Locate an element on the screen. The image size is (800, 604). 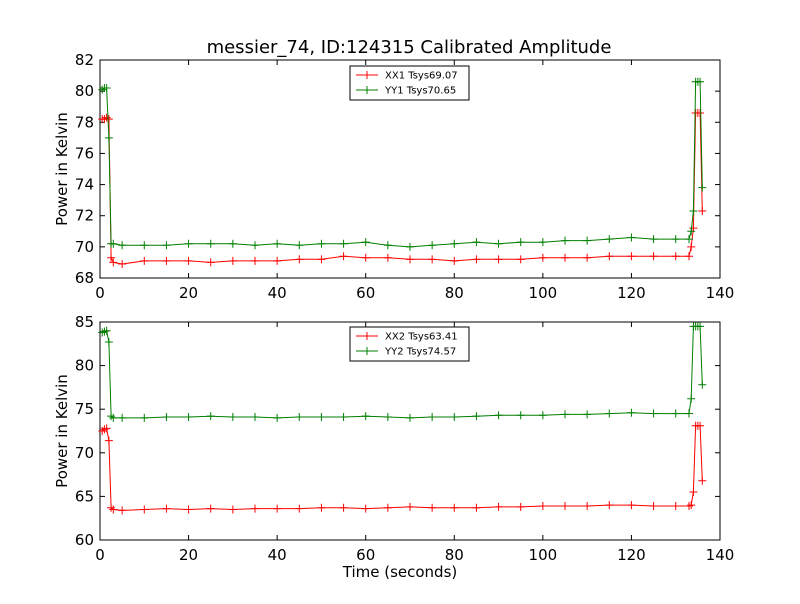
y-tick-label: 74 is located at coordinates (84, 185).